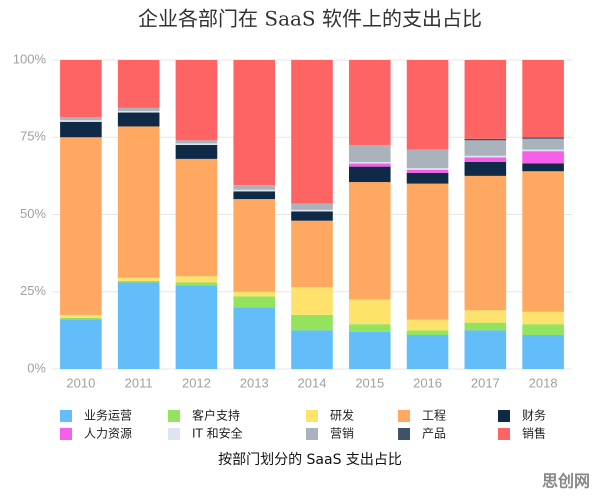 The image size is (596, 497). Describe the element at coordinates (485, 382) in the screenshot. I see `x-tick-label: 2017` at that location.